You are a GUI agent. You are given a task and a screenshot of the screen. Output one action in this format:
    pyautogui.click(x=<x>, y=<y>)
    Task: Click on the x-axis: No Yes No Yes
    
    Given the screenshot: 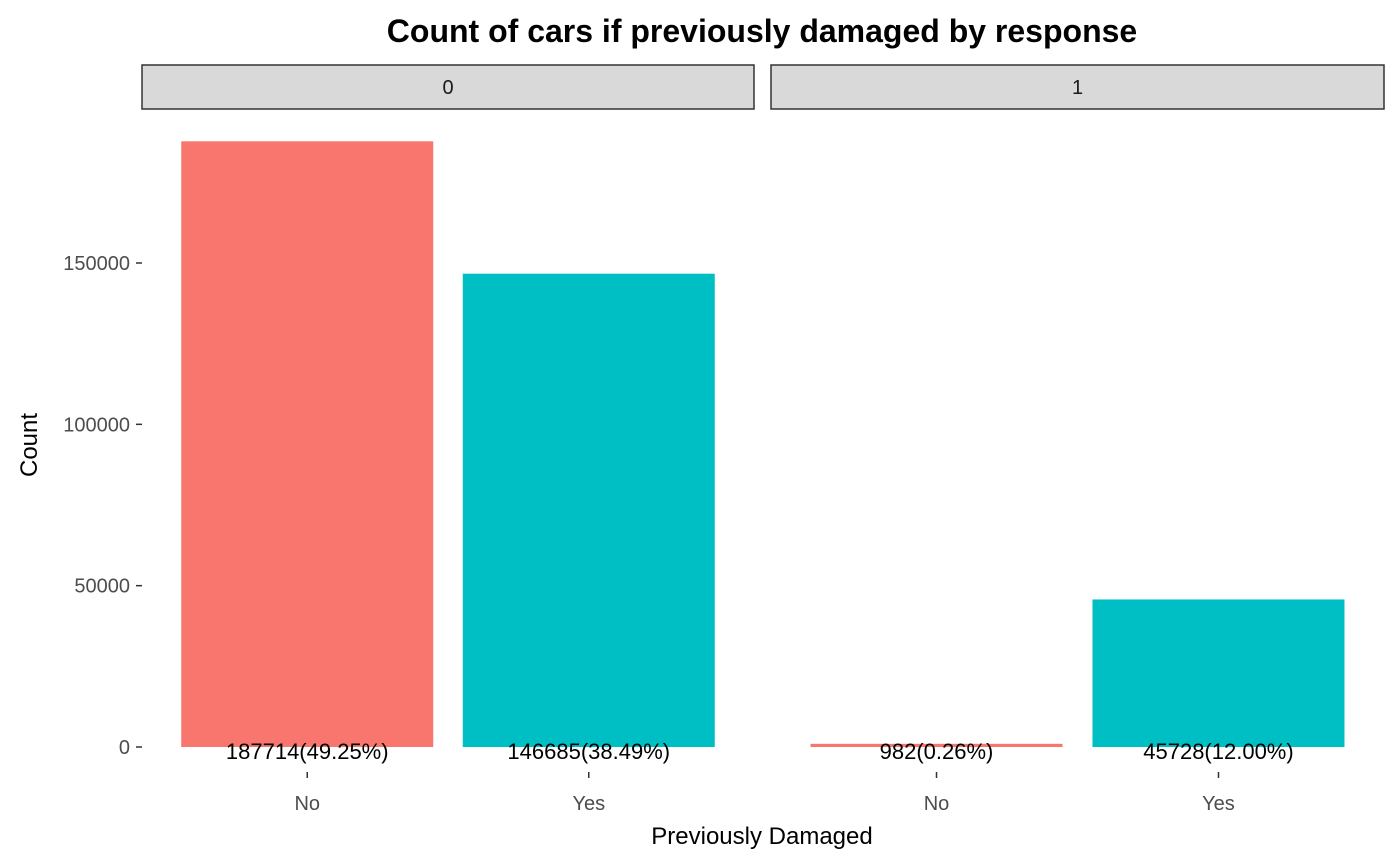 What is the action you would take?
    pyautogui.click(x=764, y=793)
    